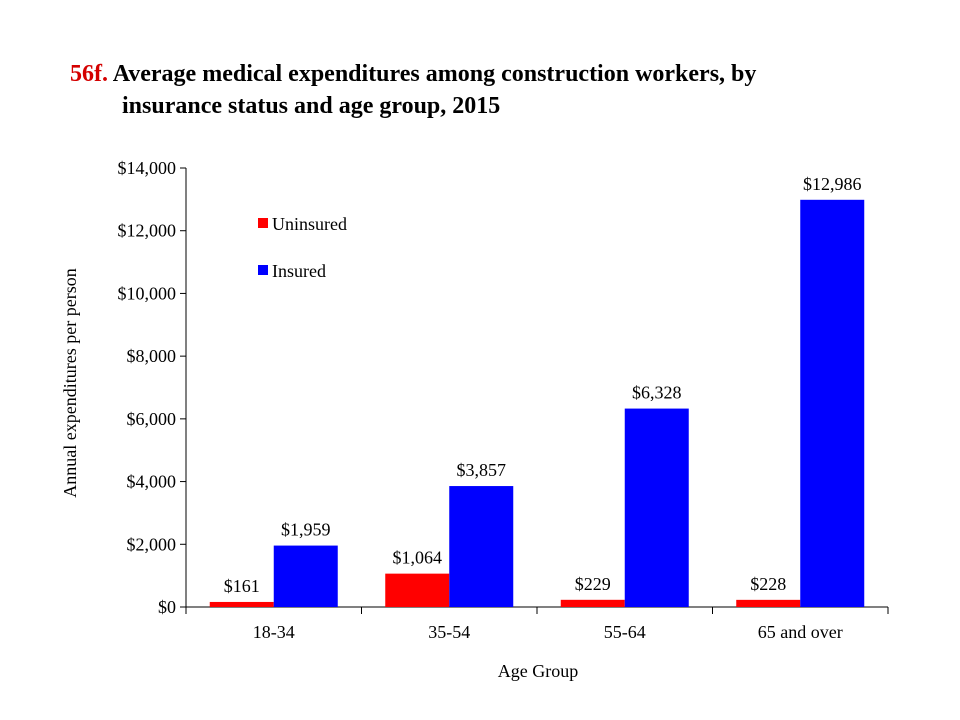  Describe the element at coordinates (593, 584) in the screenshot. I see `data-label: $229` at that location.